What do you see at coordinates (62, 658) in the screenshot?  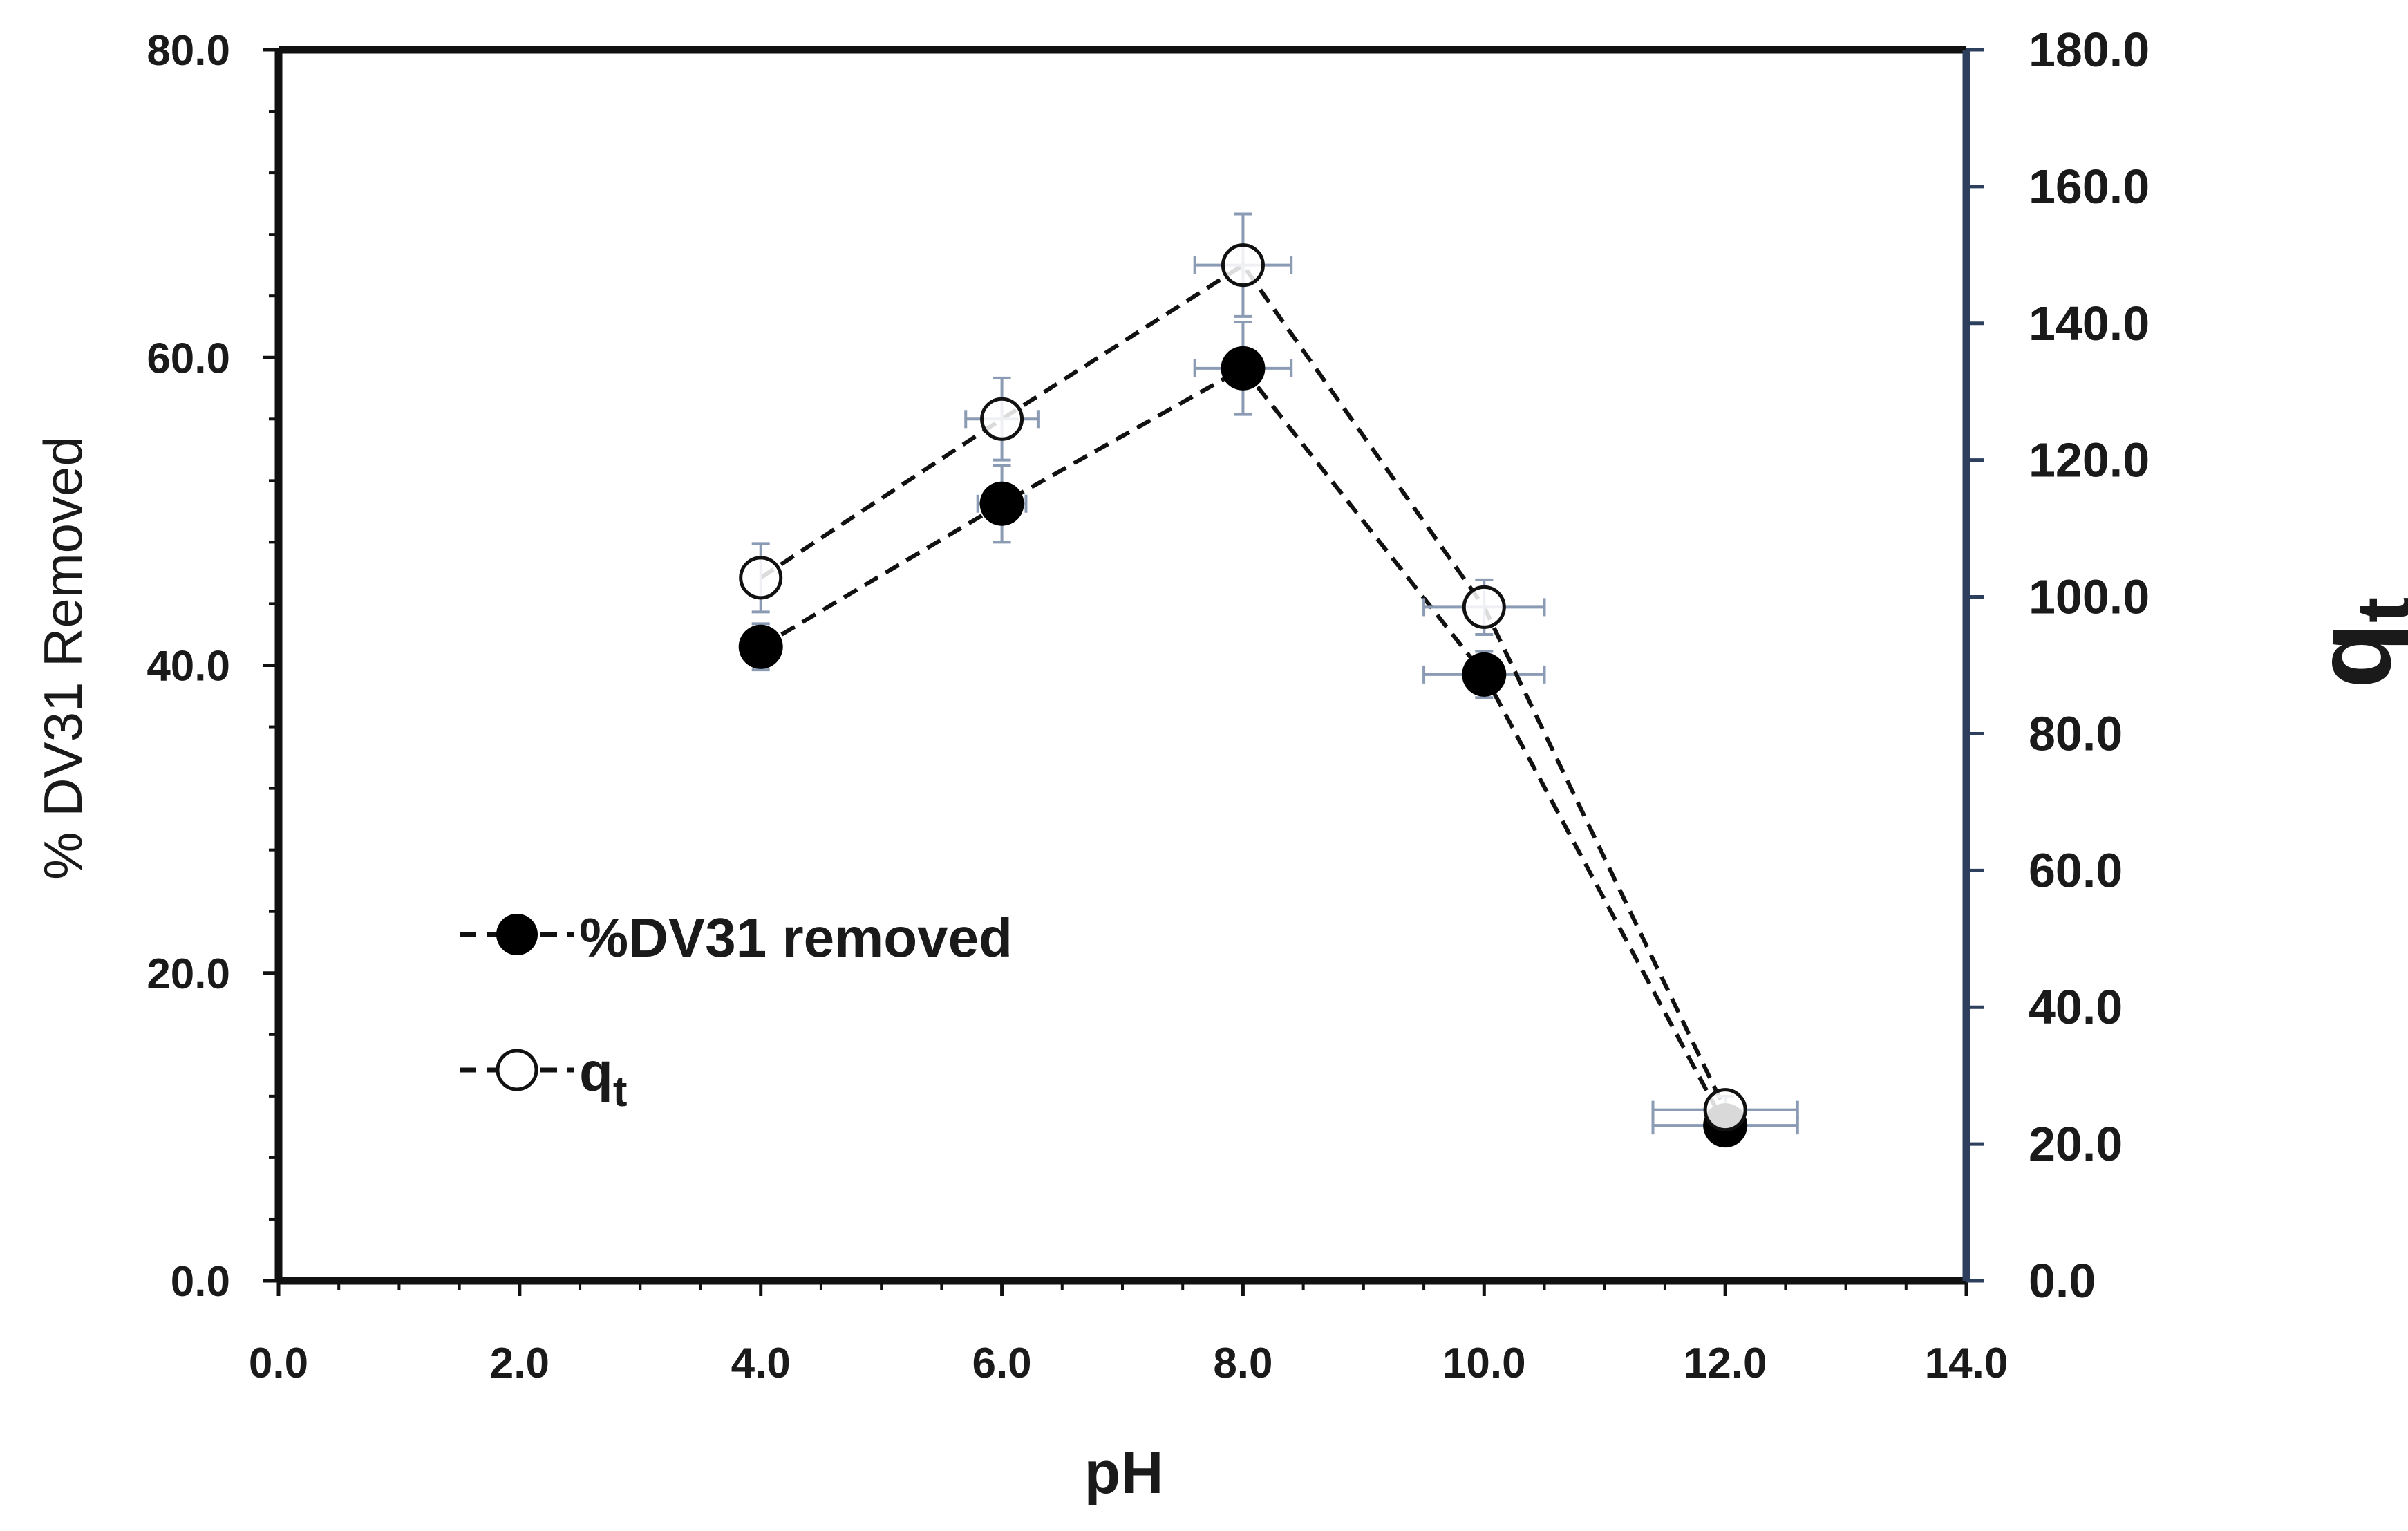 I see `y-axis-title: % DV31 Removed` at bounding box center [62, 658].